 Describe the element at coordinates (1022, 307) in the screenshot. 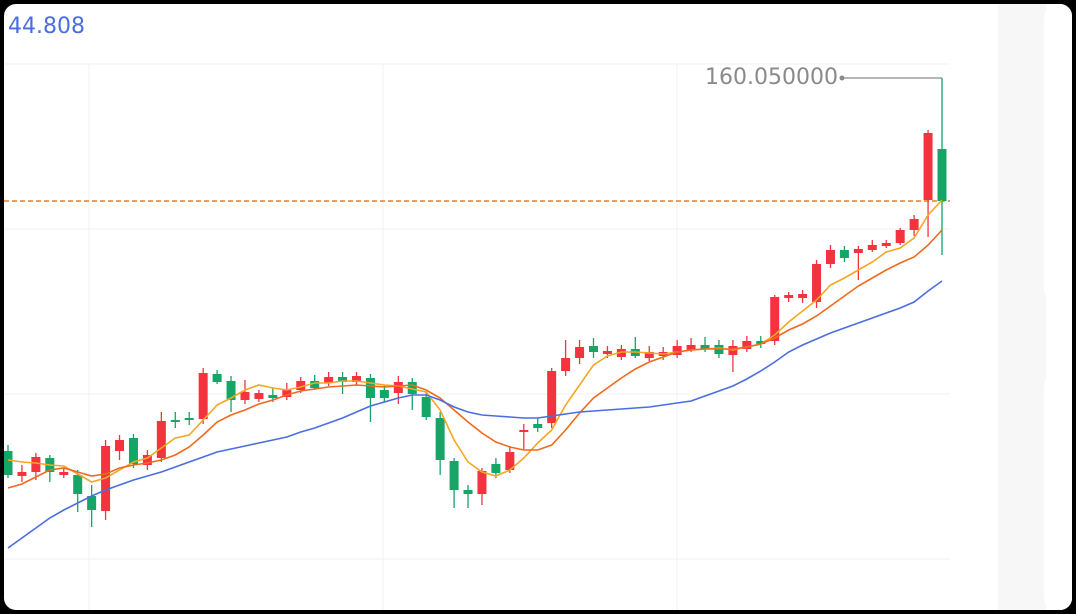

I see `side-panel` at that location.